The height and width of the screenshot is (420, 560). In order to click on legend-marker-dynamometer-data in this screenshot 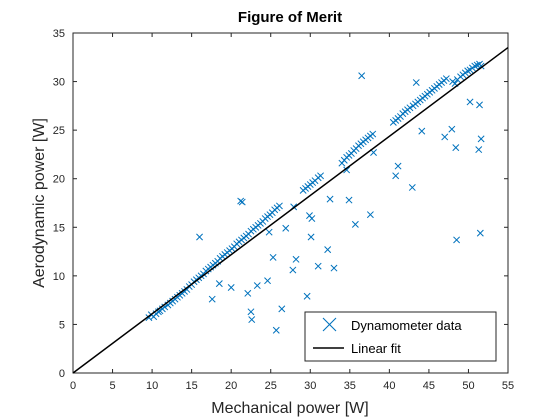, I will do `click(329, 324)`.